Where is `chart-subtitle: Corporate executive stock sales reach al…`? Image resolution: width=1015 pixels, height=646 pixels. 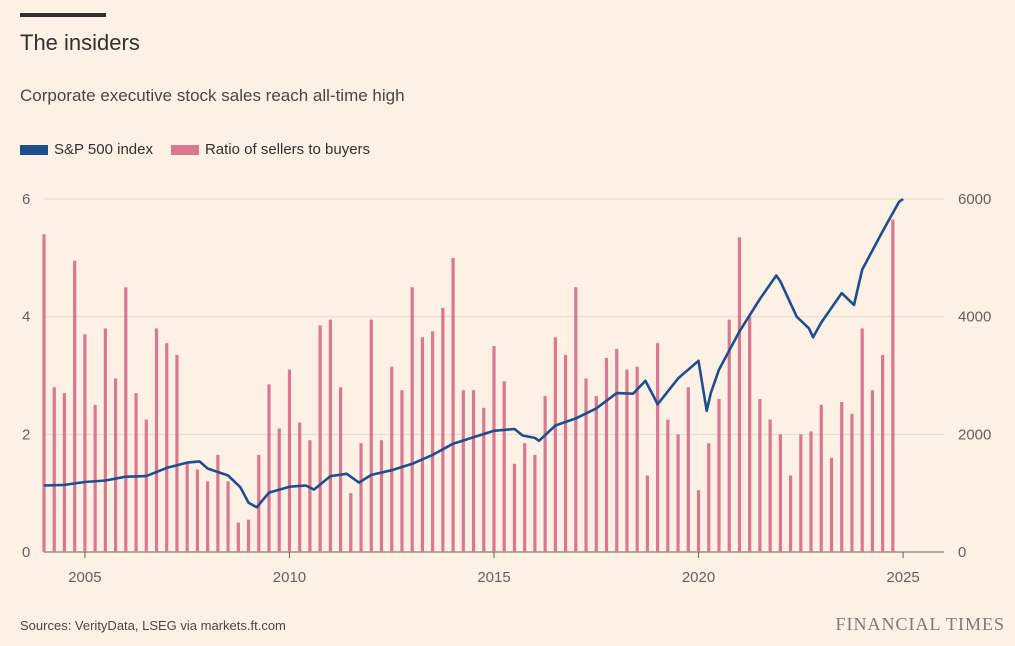
chart-subtitle: Corporate executive stock sales reach al… is located at coordinates (212, 95).